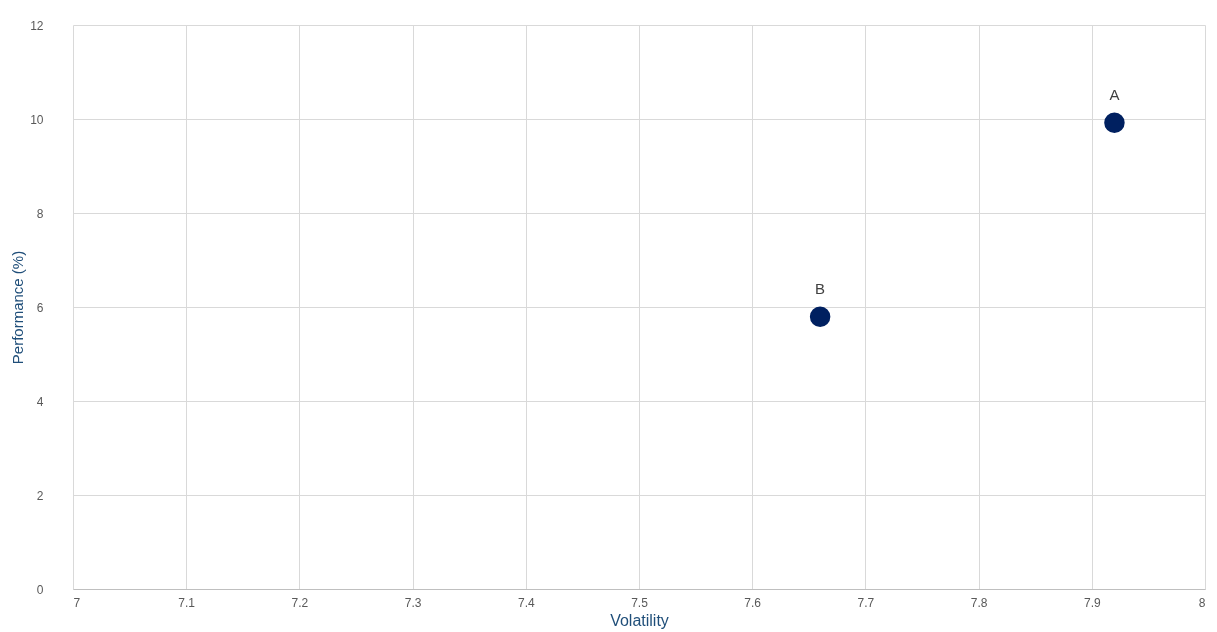 The height and width of the screenshot is (632, 1217). What do you see at coordinates (187, 602) in the screenshot?
I see `x-tick-label: 7.1` at bounding box center [187, 602].